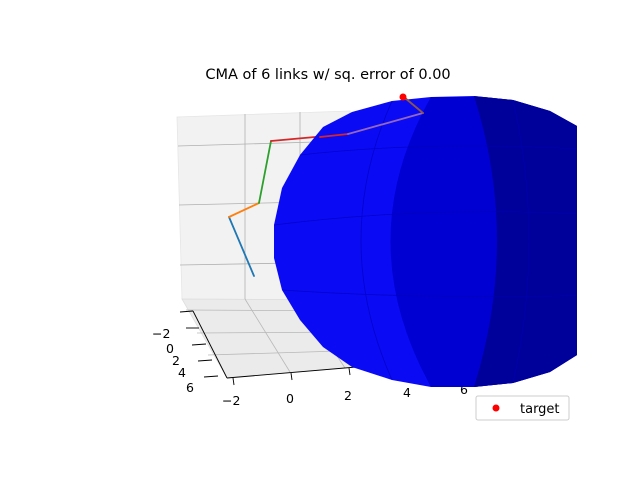  What do you see at coordinates (407, 392) in the screenshot?
I see `x-tick-label: 4` at bounding box center [407, 392].